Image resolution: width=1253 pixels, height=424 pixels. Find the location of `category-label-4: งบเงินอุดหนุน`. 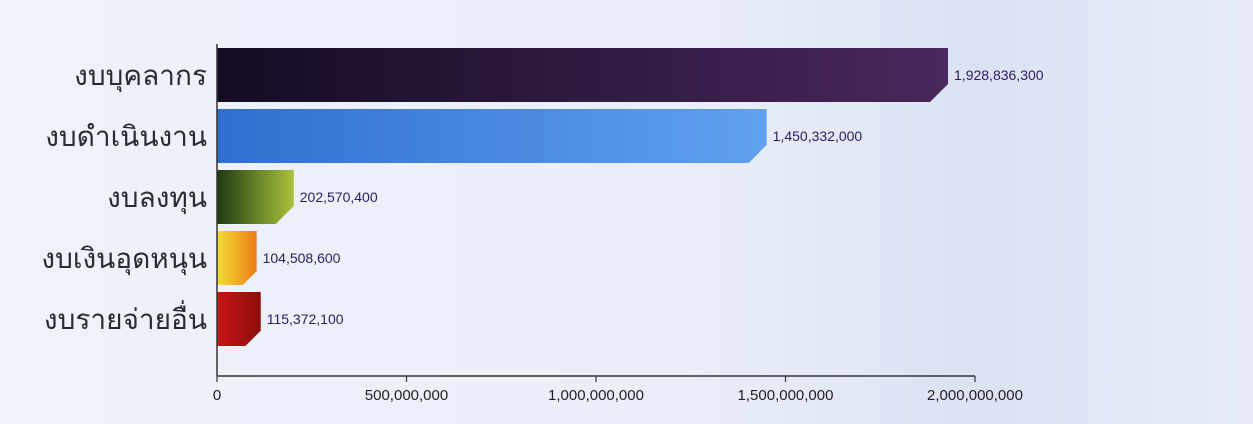

category-label-4: งบเงินอุดหนุน is located at coordinates (124, 259).